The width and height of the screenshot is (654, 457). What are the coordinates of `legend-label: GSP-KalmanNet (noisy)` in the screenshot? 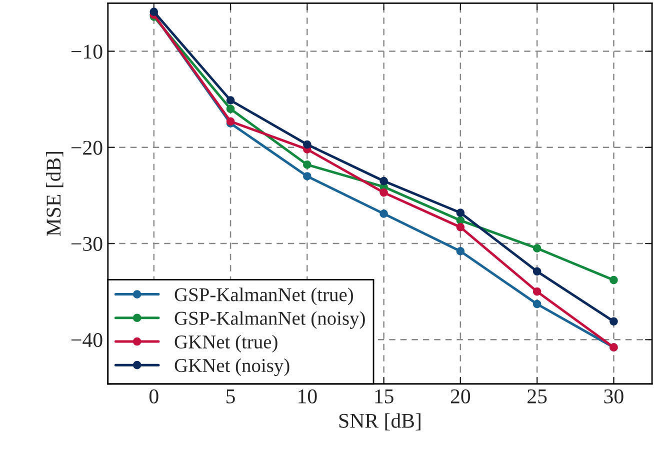 It's located at (269, 320).